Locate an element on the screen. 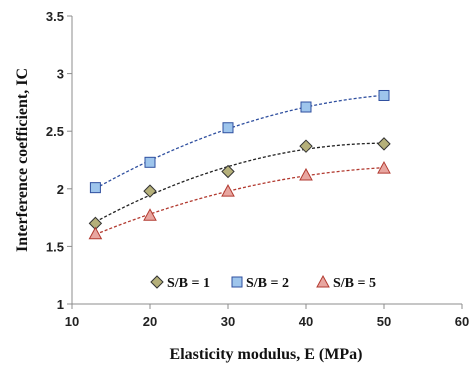  y-tick-label: 1 is located at coordinates (60, 304).